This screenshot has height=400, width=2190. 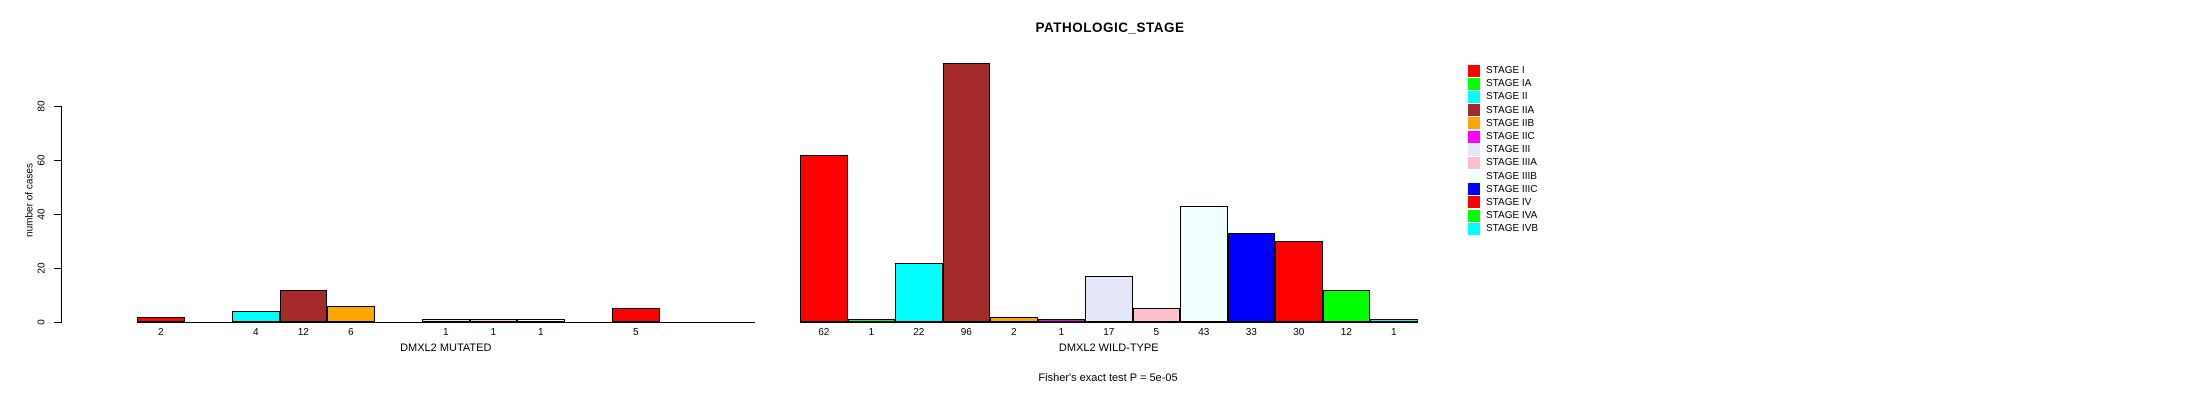 I want to click on legend-item-label: STAGE IIIB, so click(x=1511, y=176).